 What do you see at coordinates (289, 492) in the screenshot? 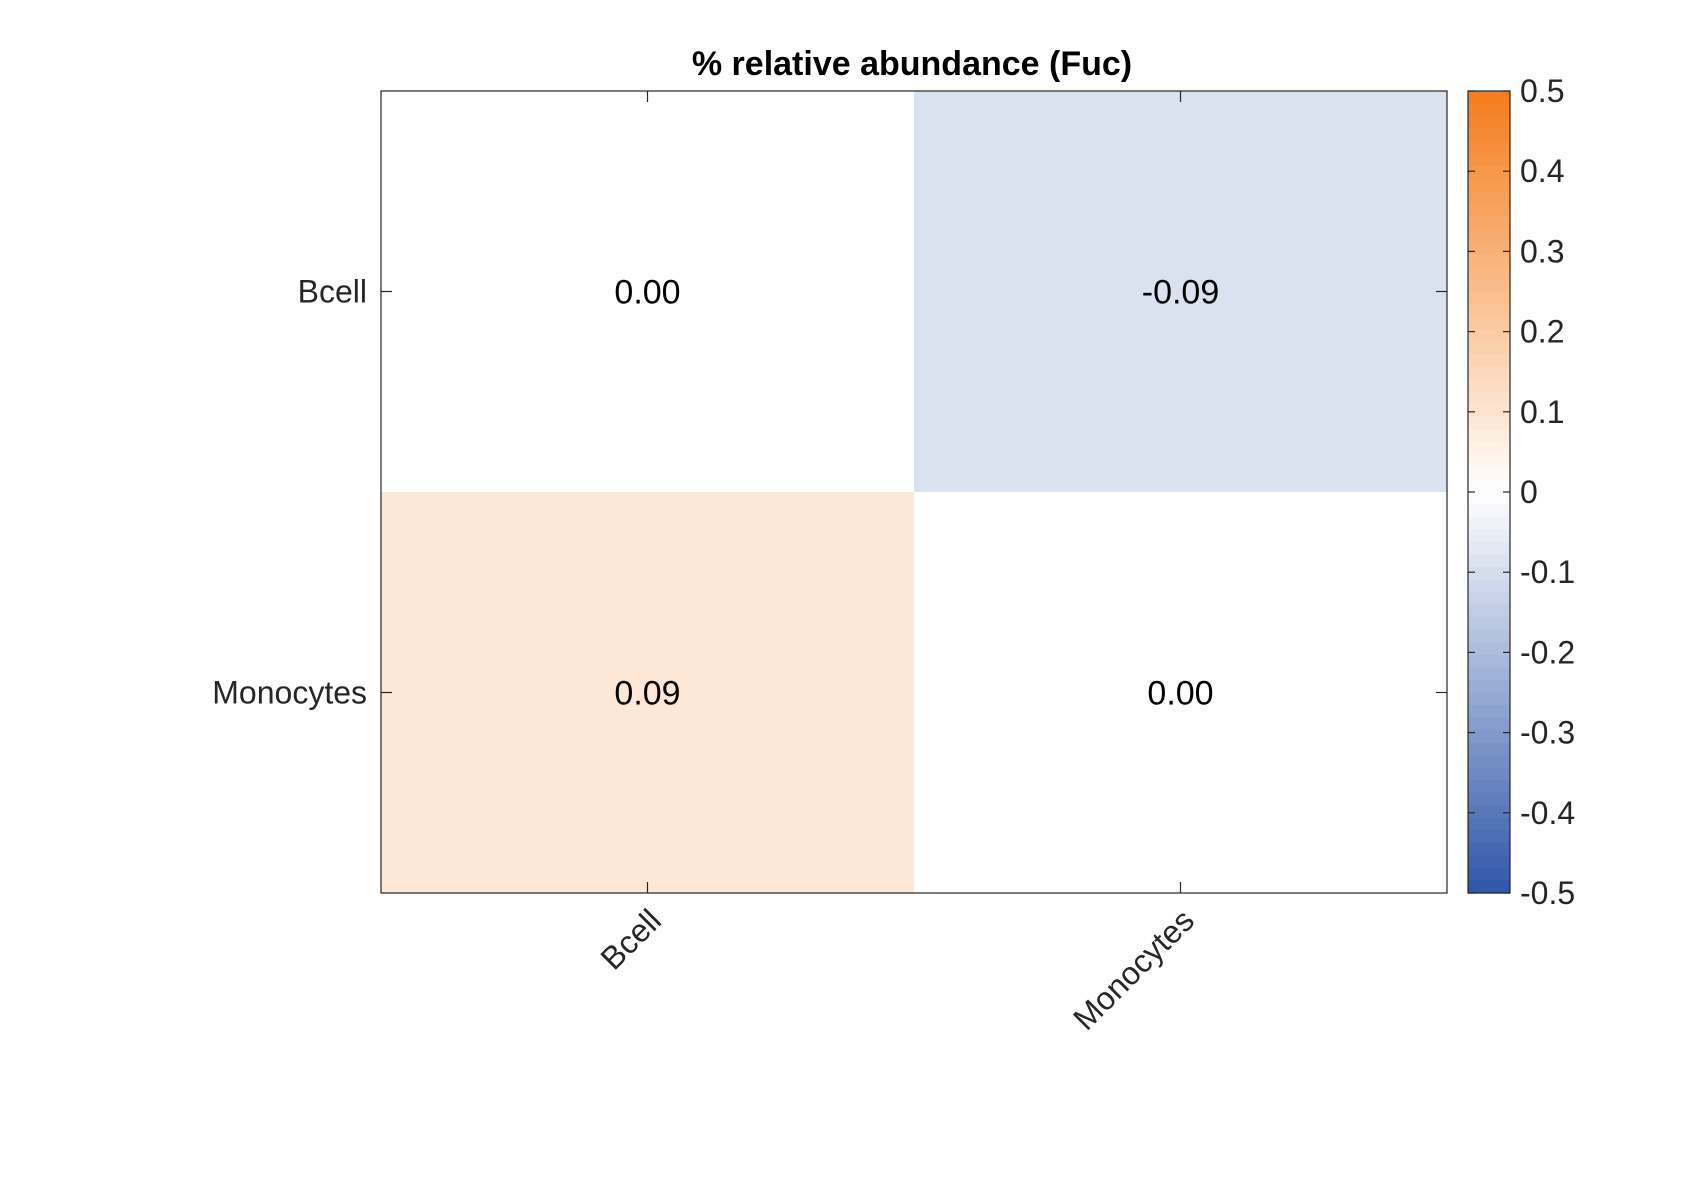
I see `y-axis-tick-labels: Bcell Monocytes` at bounding box center [289, 492].